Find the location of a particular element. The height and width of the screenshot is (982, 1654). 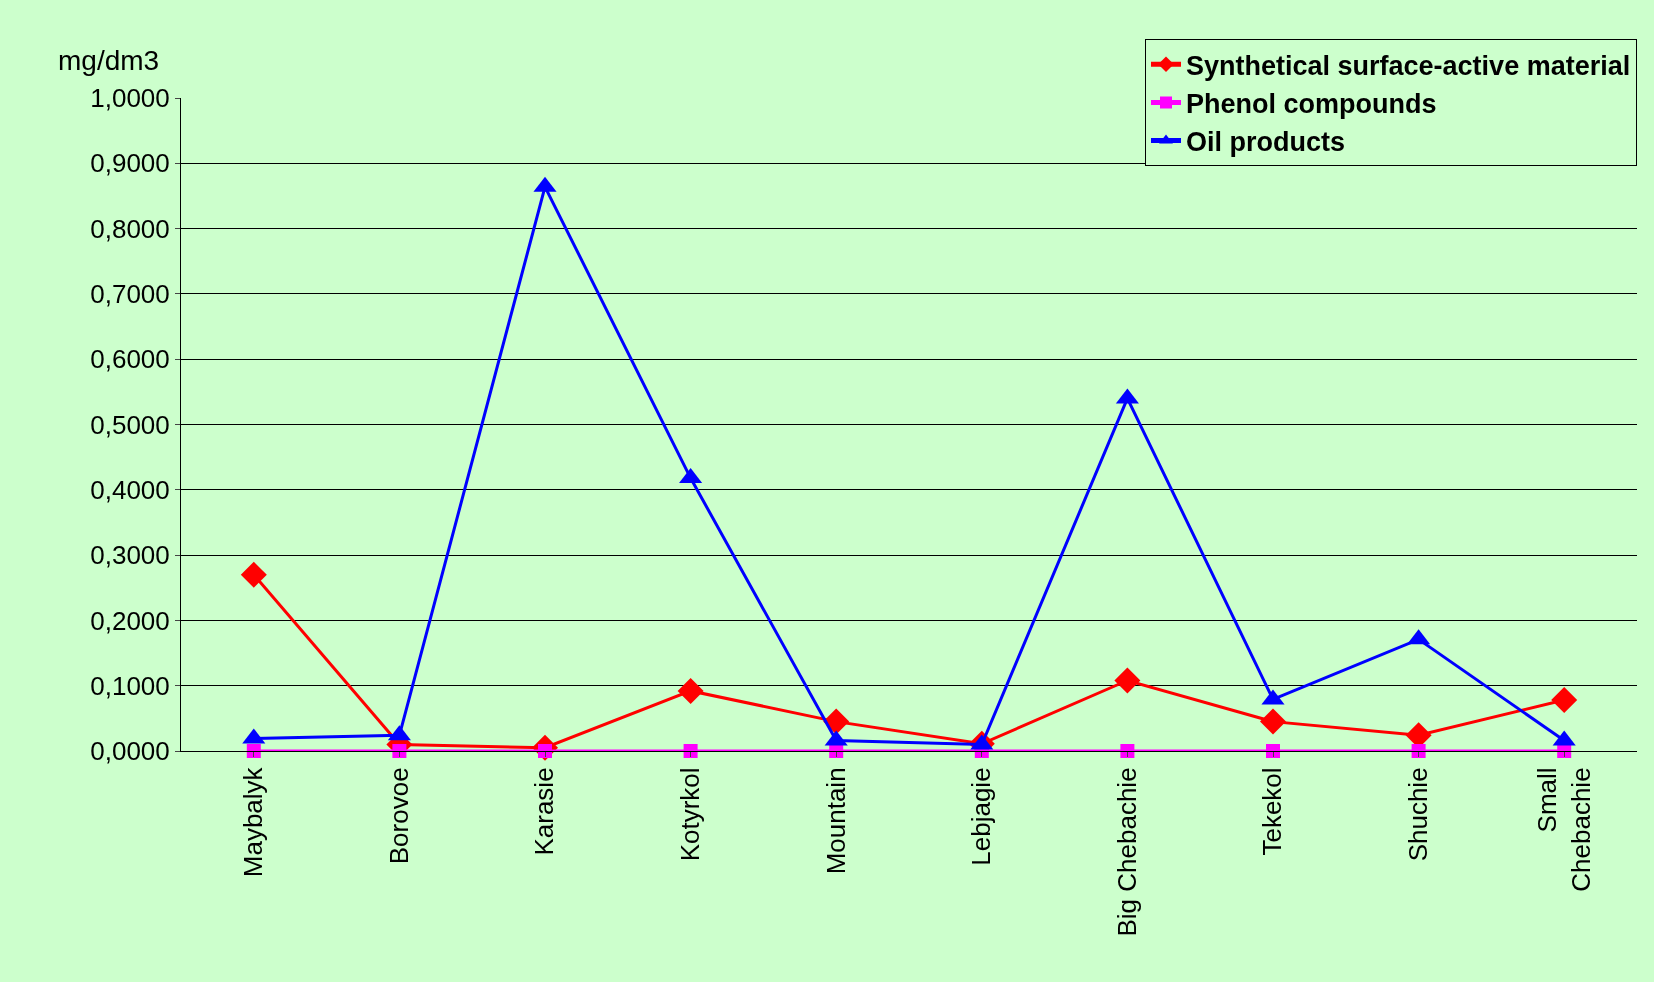

y-tick-label: 0,4000 is located at coordinates (130, 489).